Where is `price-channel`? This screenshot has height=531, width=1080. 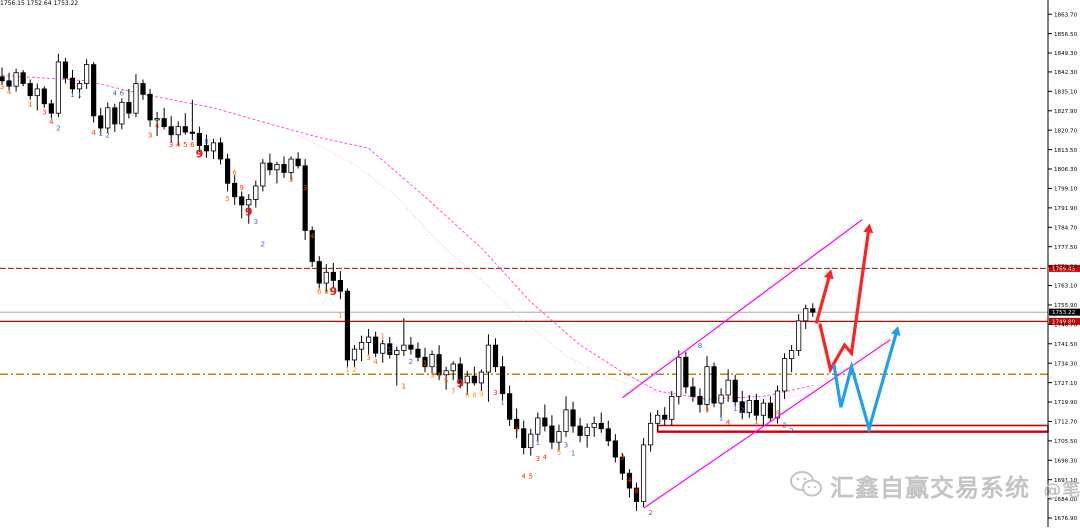
price-channel is located at coordinates (756, 364).